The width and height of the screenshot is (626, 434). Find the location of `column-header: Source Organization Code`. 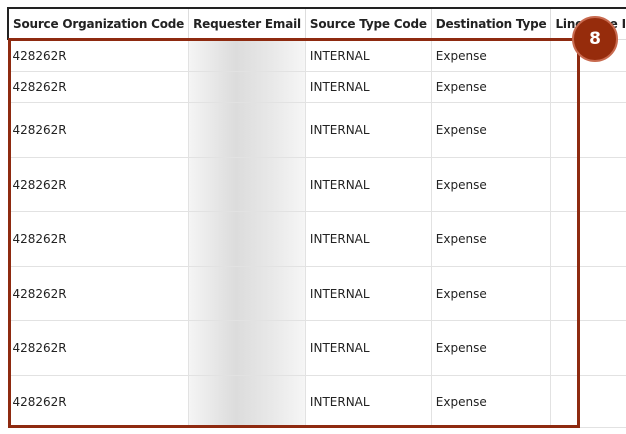

column-header: Source Organization Code is located at coordinates (98, 23).